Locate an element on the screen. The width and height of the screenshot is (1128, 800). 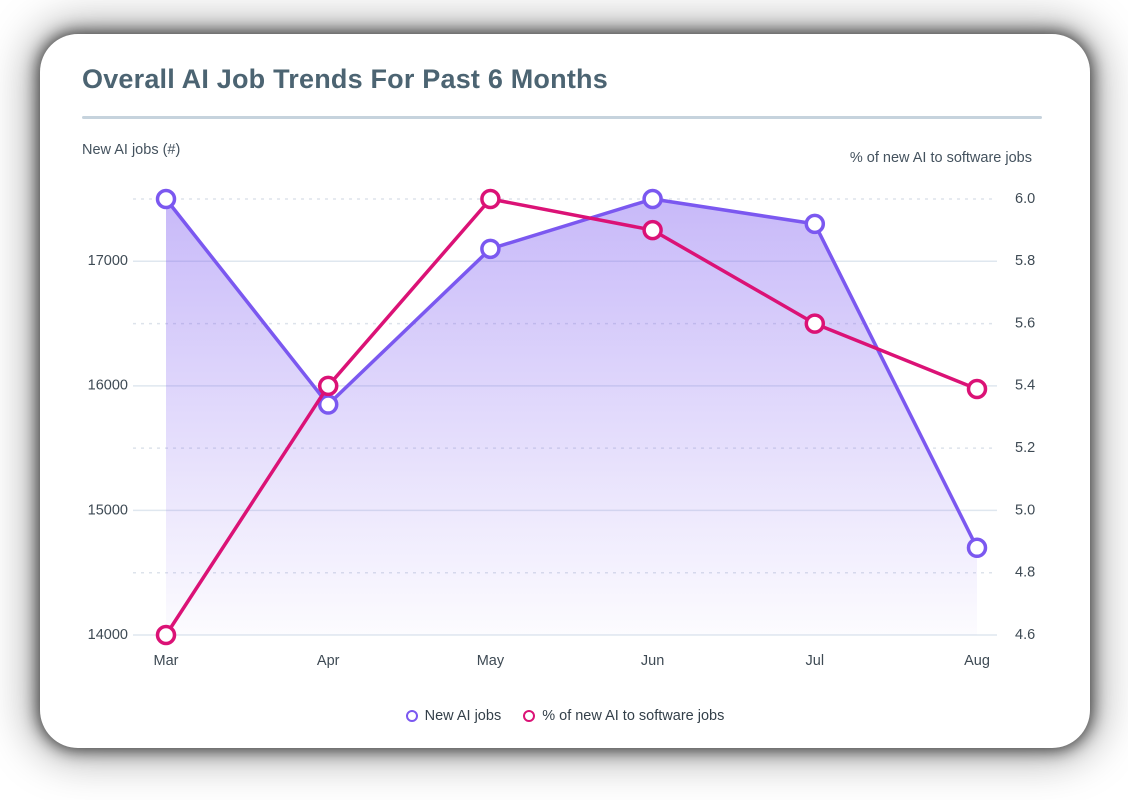
left-axis-title: New AI jobs (#) is located at coordinates (131, 150).